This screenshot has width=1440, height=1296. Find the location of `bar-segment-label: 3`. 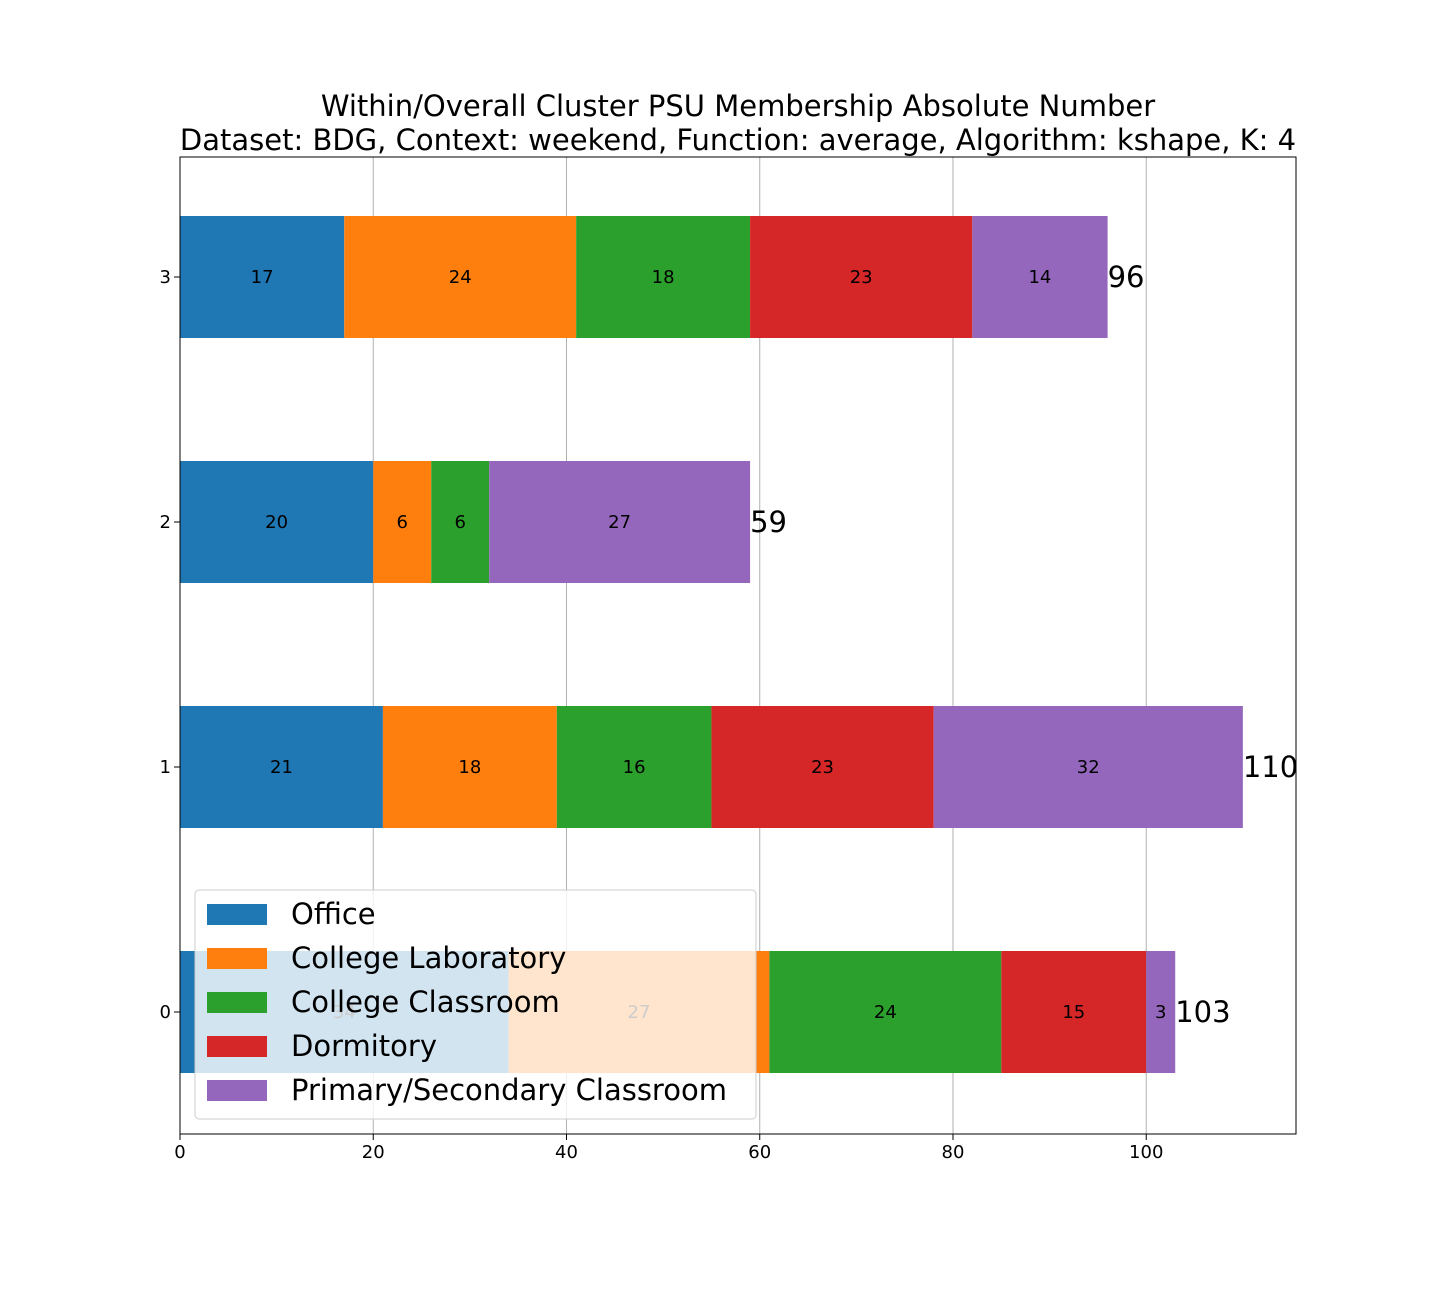

bar-segment-label: 3 is located at coordinates (1160, 1012).